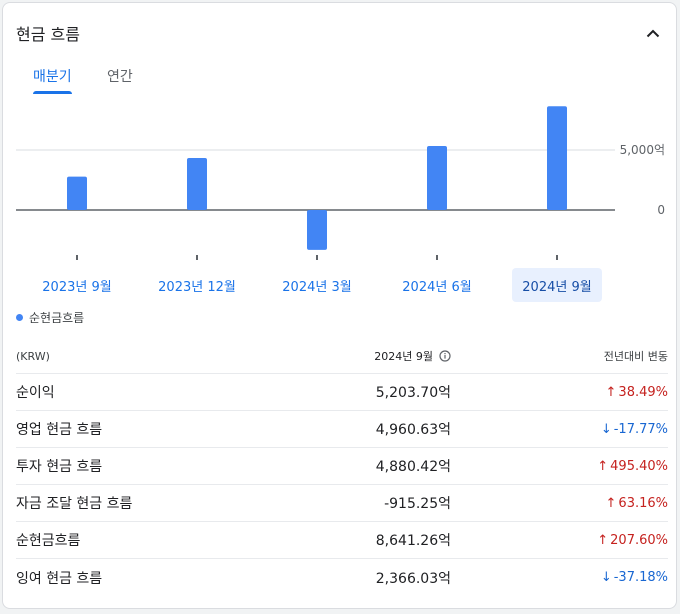 The height and width of the screenshot is (614, 680). I want to click on table-row: 영업 현금 흐름 4,960.63억 ↓ -17.77%, so click(342, 429).